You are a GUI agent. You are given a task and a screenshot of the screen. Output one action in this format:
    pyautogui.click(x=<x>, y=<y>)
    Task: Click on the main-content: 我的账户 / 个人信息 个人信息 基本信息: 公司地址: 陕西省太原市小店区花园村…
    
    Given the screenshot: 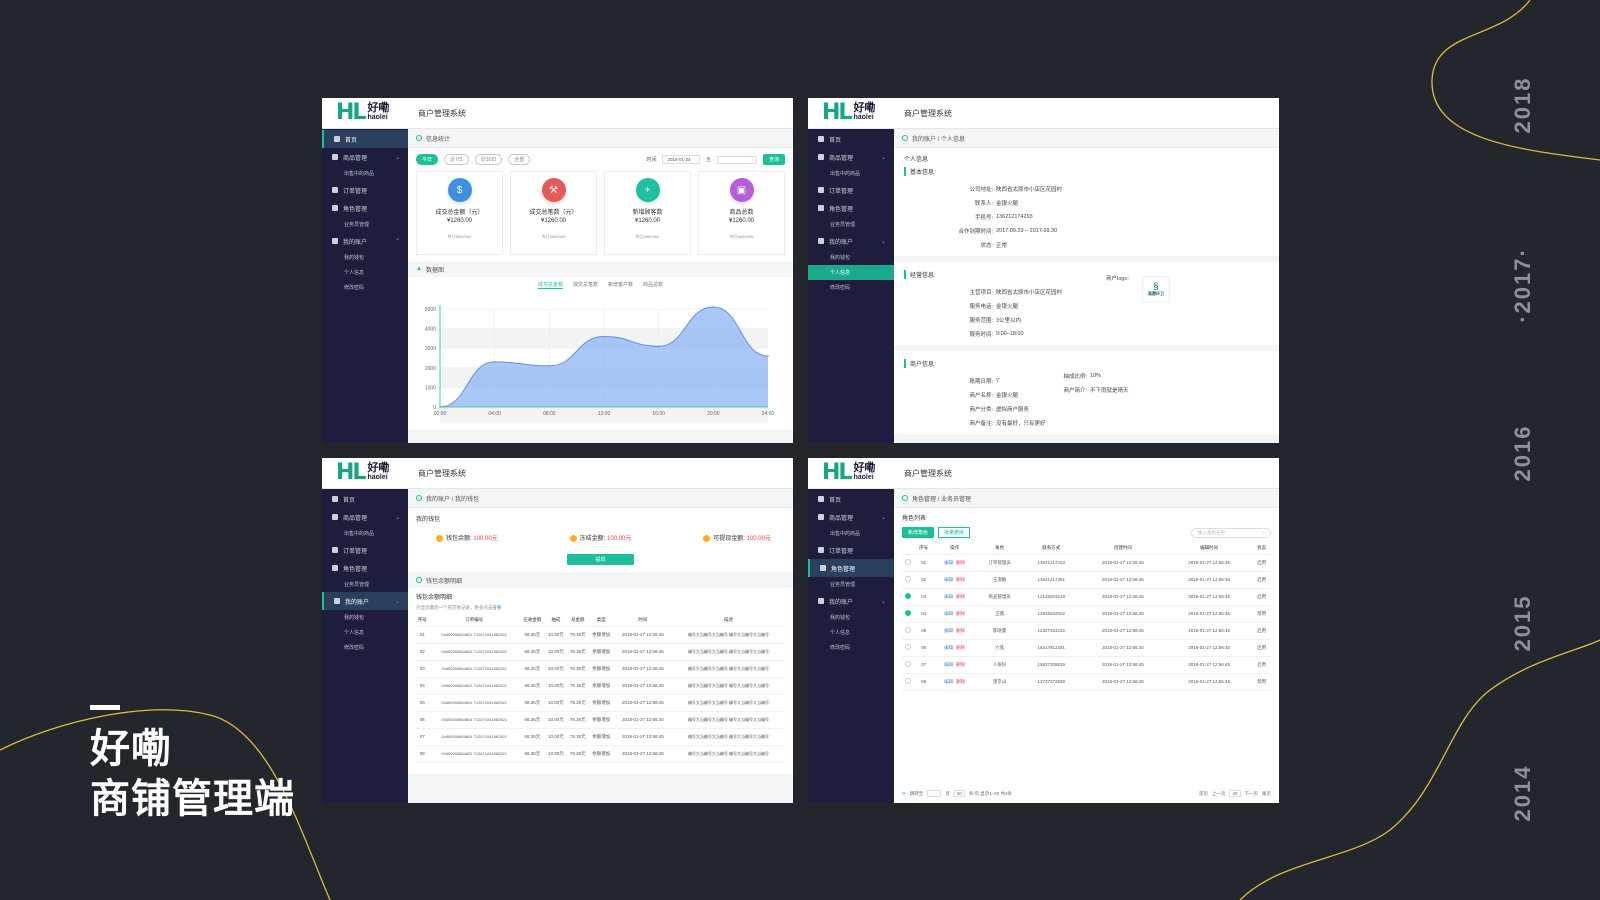 What is the action you would take?
    pyautogui.click(x=1086, y=286)
    